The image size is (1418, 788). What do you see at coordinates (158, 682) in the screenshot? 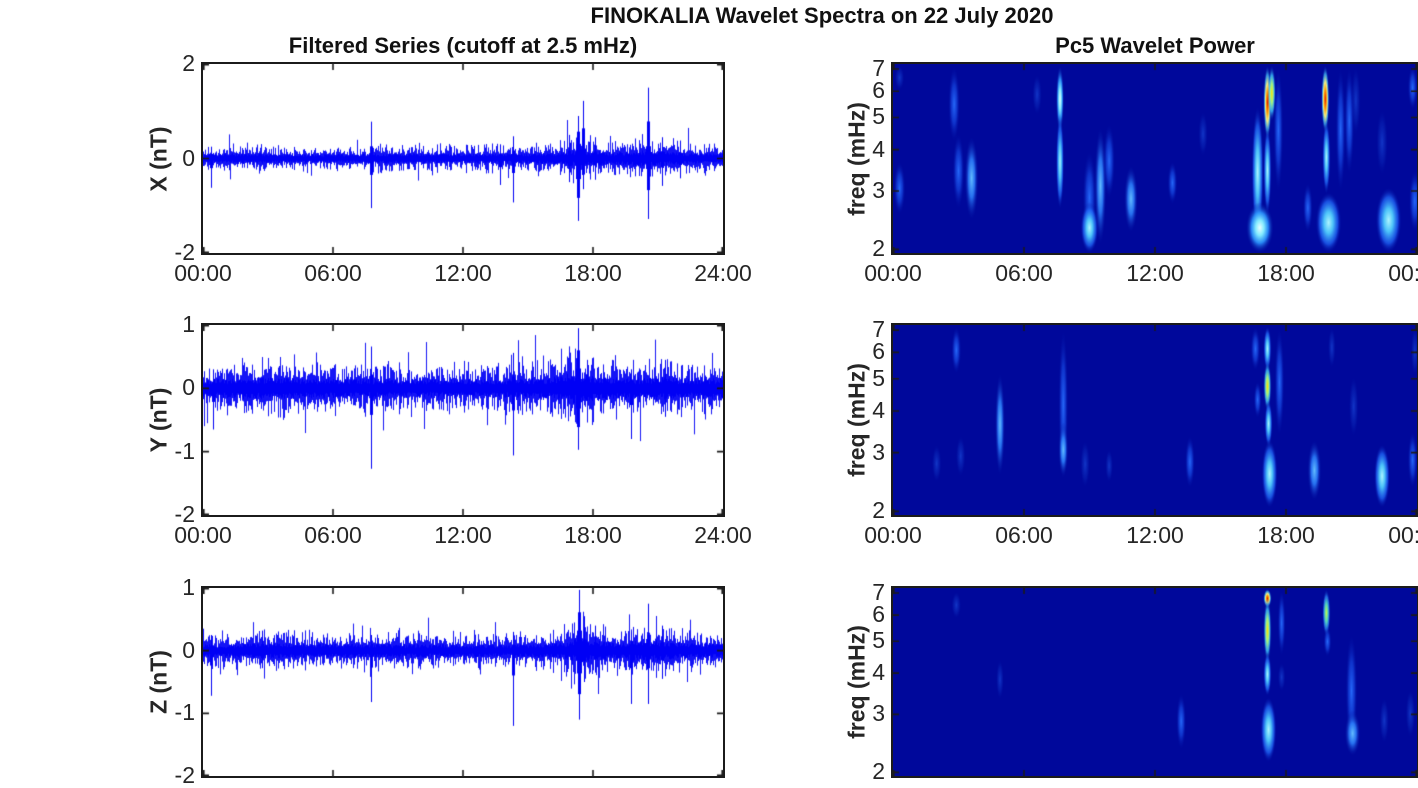
I see `y-axis-label-z-nt: Z (nT)` at bounding box center [158, 682].